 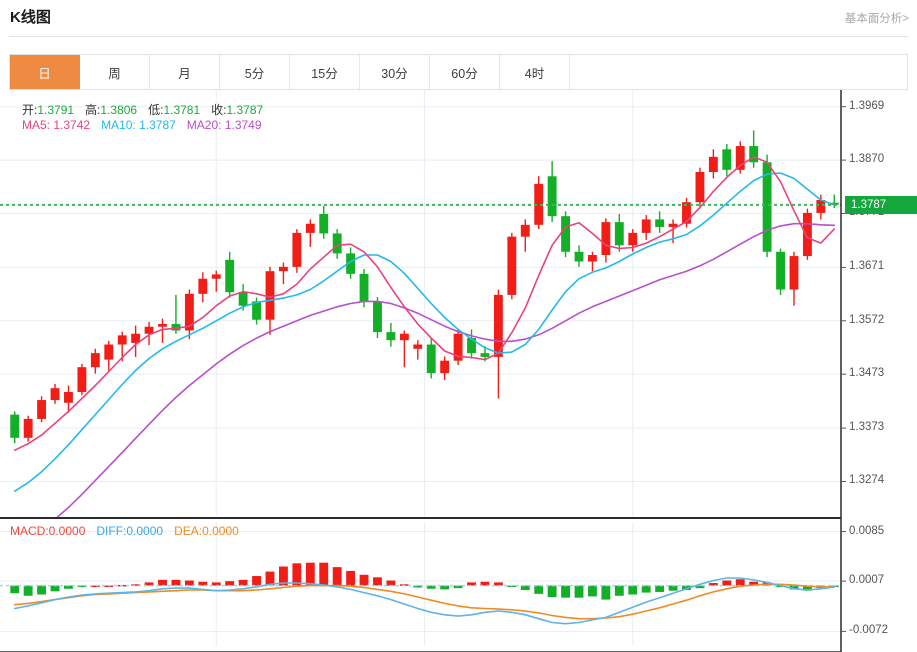 What do you see at coordinates (420, 518) in the screenshot?
I see `panel-divider` at bounding box center [420, 518].